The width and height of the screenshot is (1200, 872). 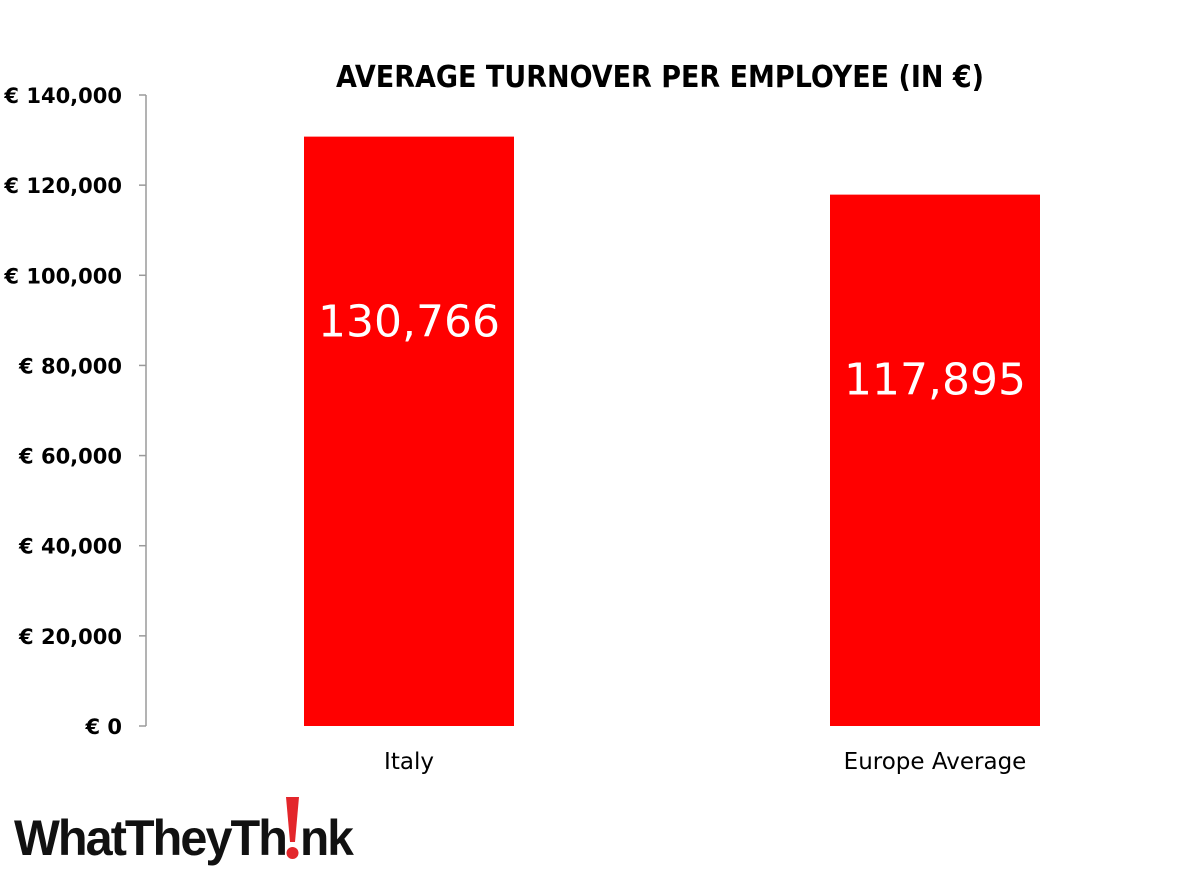 What do you see at coordinates (705, 762) in the screenshot?
I see `x-labels: Italy Europe Average` at bounding box center [705, 762].